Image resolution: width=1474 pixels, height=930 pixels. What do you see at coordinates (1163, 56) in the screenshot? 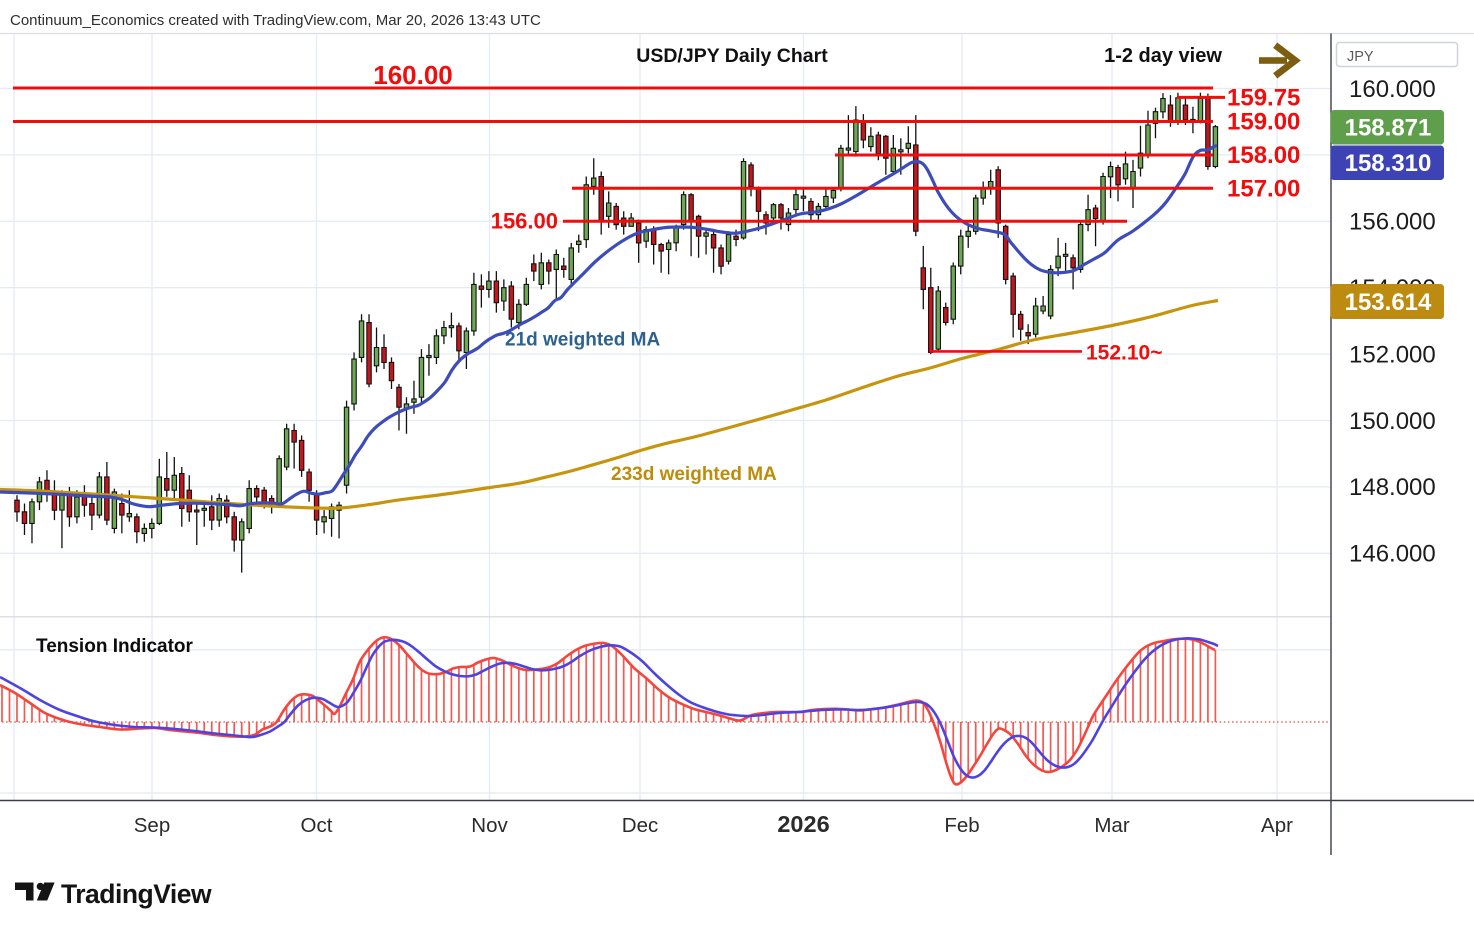
I see `svg-text: 1-2 day view` at bounding box center [1163, 56].